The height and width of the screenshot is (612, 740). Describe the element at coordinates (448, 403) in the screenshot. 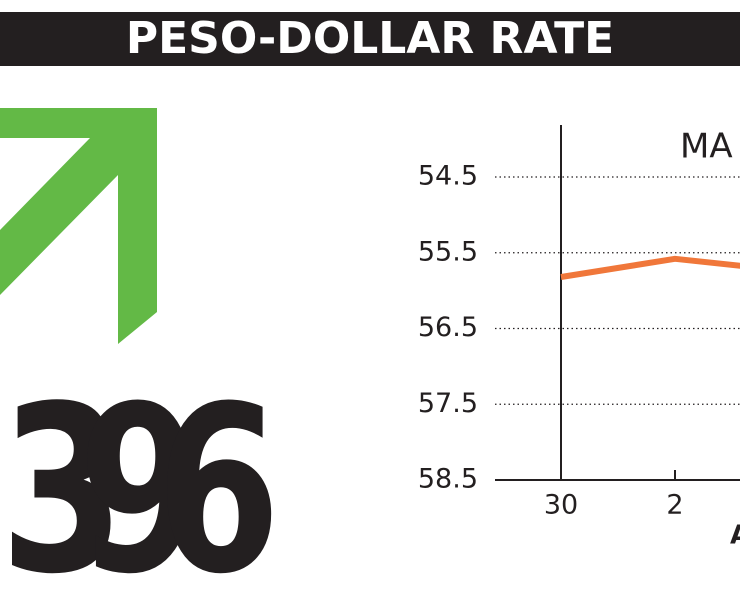

I see `y-tick-label: 57.5` at that location.